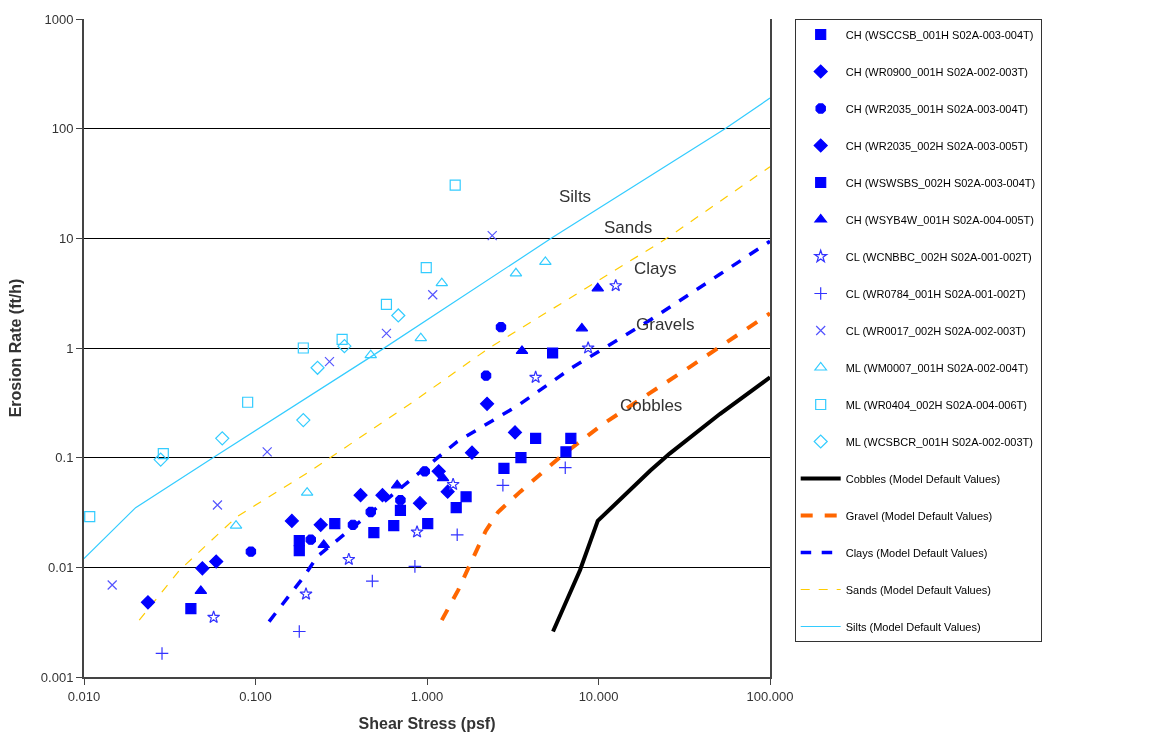  I want to click on x-tick-label: 100.000, so click(770, 696).